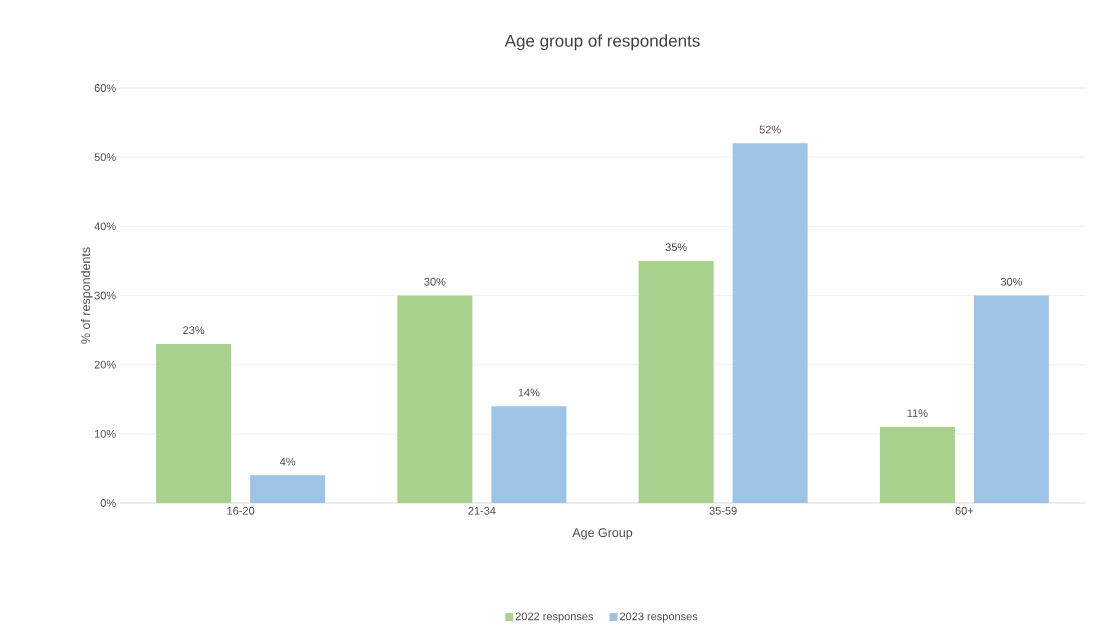  I want to click on legend-label: 2023 responses, so click(659, 617).